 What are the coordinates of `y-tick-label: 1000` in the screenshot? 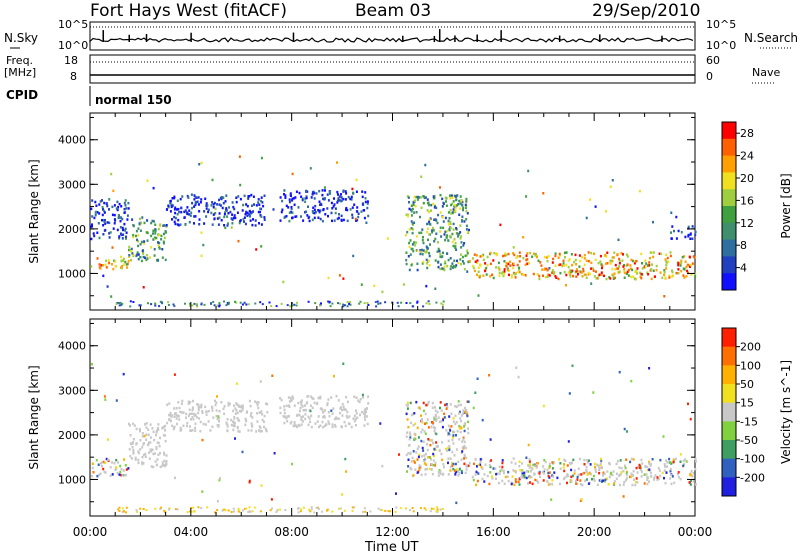 It's located at (72, 273).